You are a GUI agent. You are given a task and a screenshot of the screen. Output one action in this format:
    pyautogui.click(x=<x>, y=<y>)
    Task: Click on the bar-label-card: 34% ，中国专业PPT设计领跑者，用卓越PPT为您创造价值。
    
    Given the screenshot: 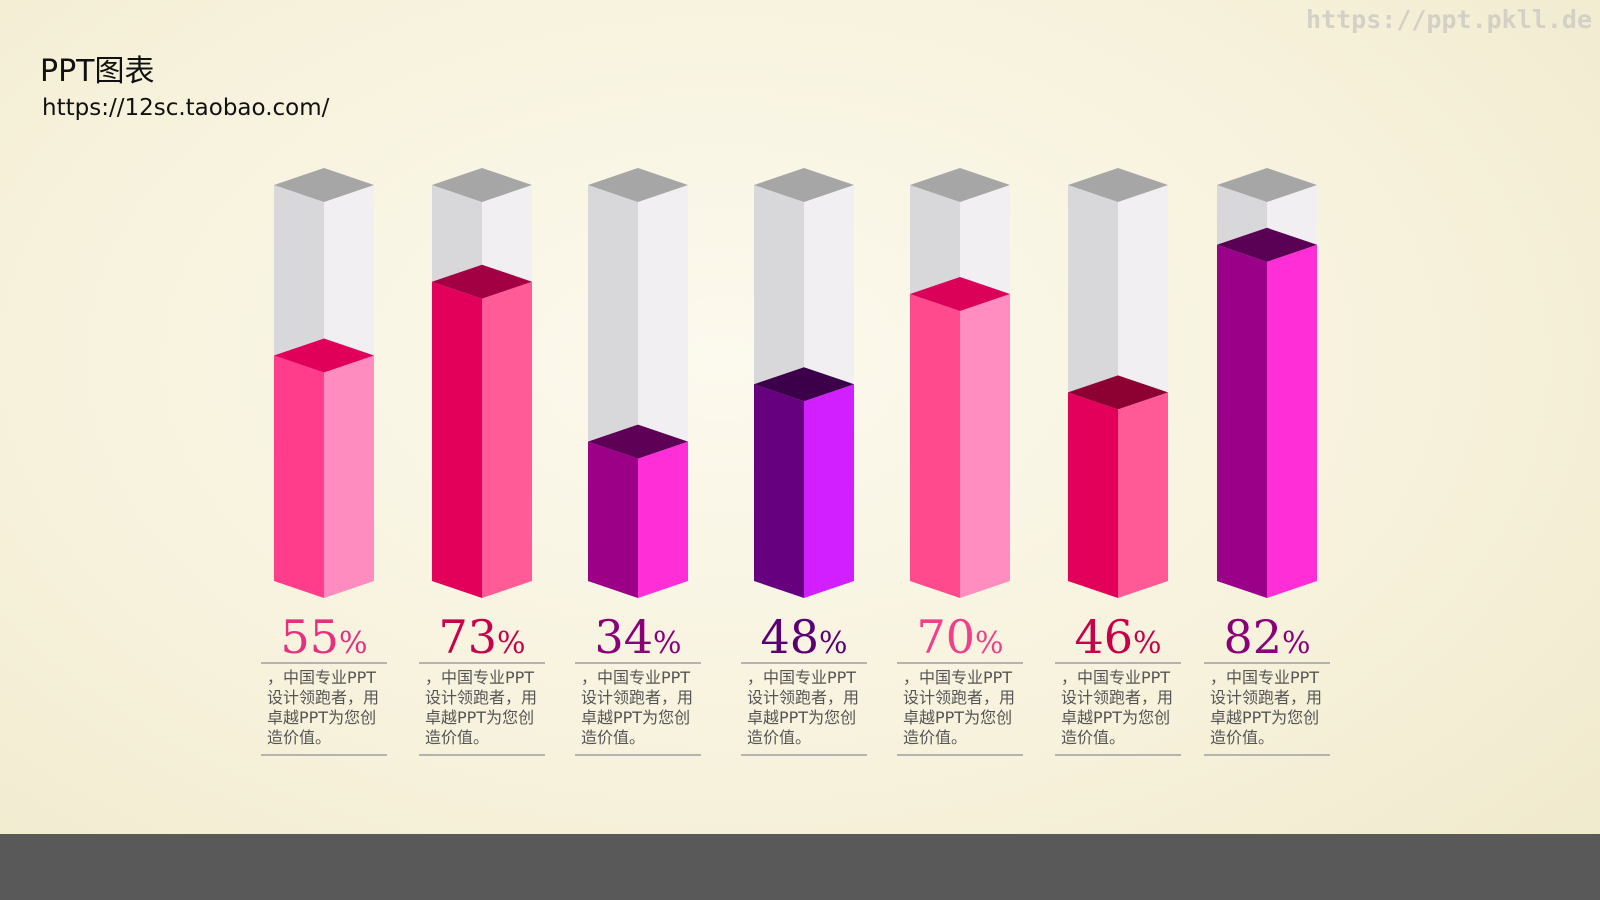 What is the action you would take?
    pyautogui.click(x=638, y=684)
    